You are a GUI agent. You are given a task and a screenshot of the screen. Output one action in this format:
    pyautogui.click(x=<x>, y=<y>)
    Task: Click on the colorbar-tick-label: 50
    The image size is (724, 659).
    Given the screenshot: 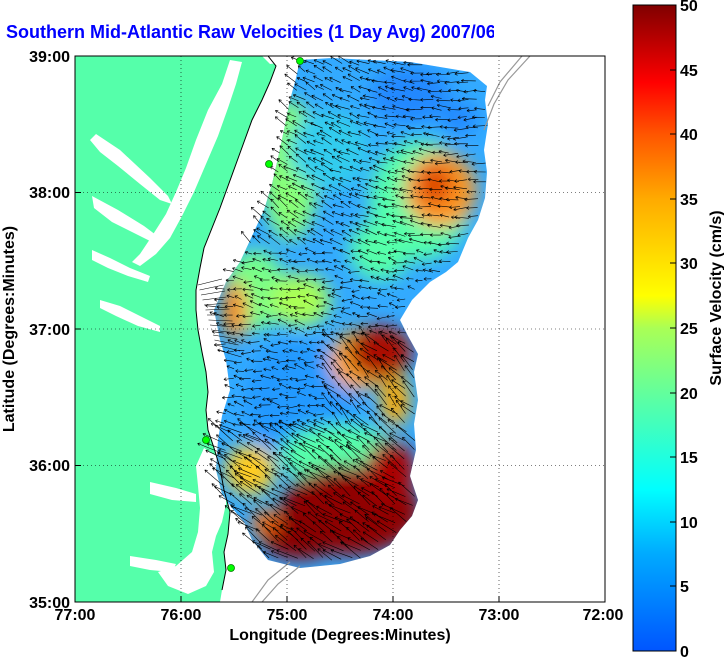 What is the action you would take?
    pyautogui.click(x=689, y=7)
    